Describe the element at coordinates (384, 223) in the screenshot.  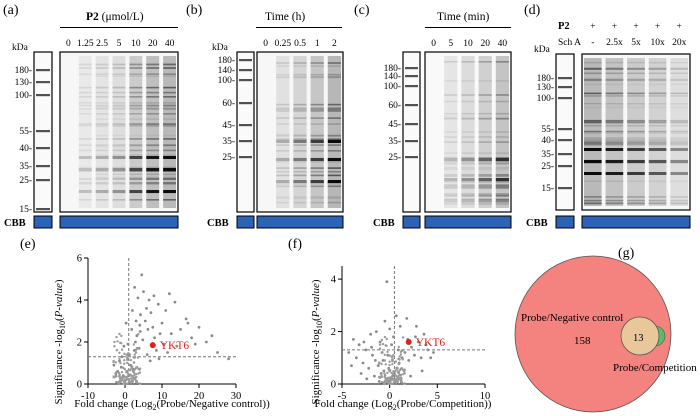
I see `panel-c-cbb-label: CBB` at that location.